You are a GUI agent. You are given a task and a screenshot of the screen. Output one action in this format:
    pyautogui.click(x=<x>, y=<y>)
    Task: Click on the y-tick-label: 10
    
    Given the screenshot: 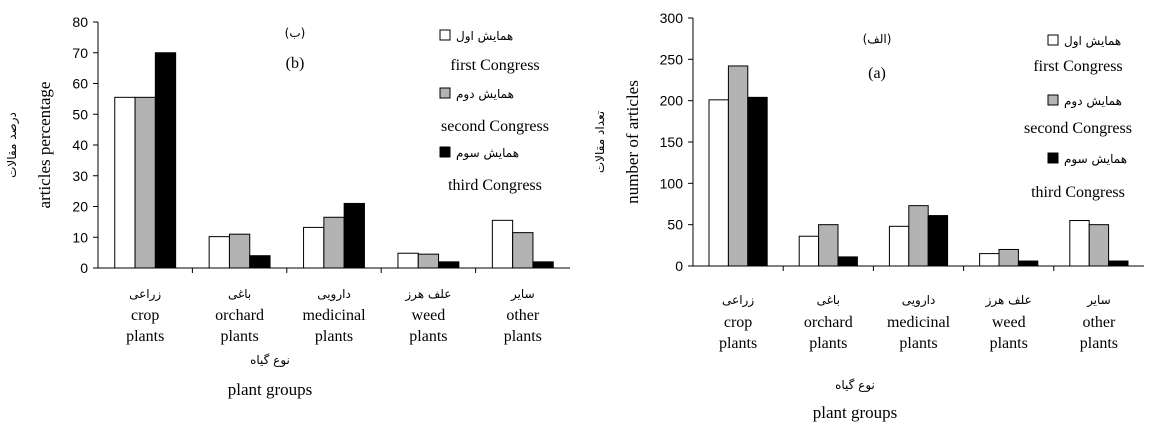 What is the action you would take?
    pyautogui.click(x=80, y=237)
    